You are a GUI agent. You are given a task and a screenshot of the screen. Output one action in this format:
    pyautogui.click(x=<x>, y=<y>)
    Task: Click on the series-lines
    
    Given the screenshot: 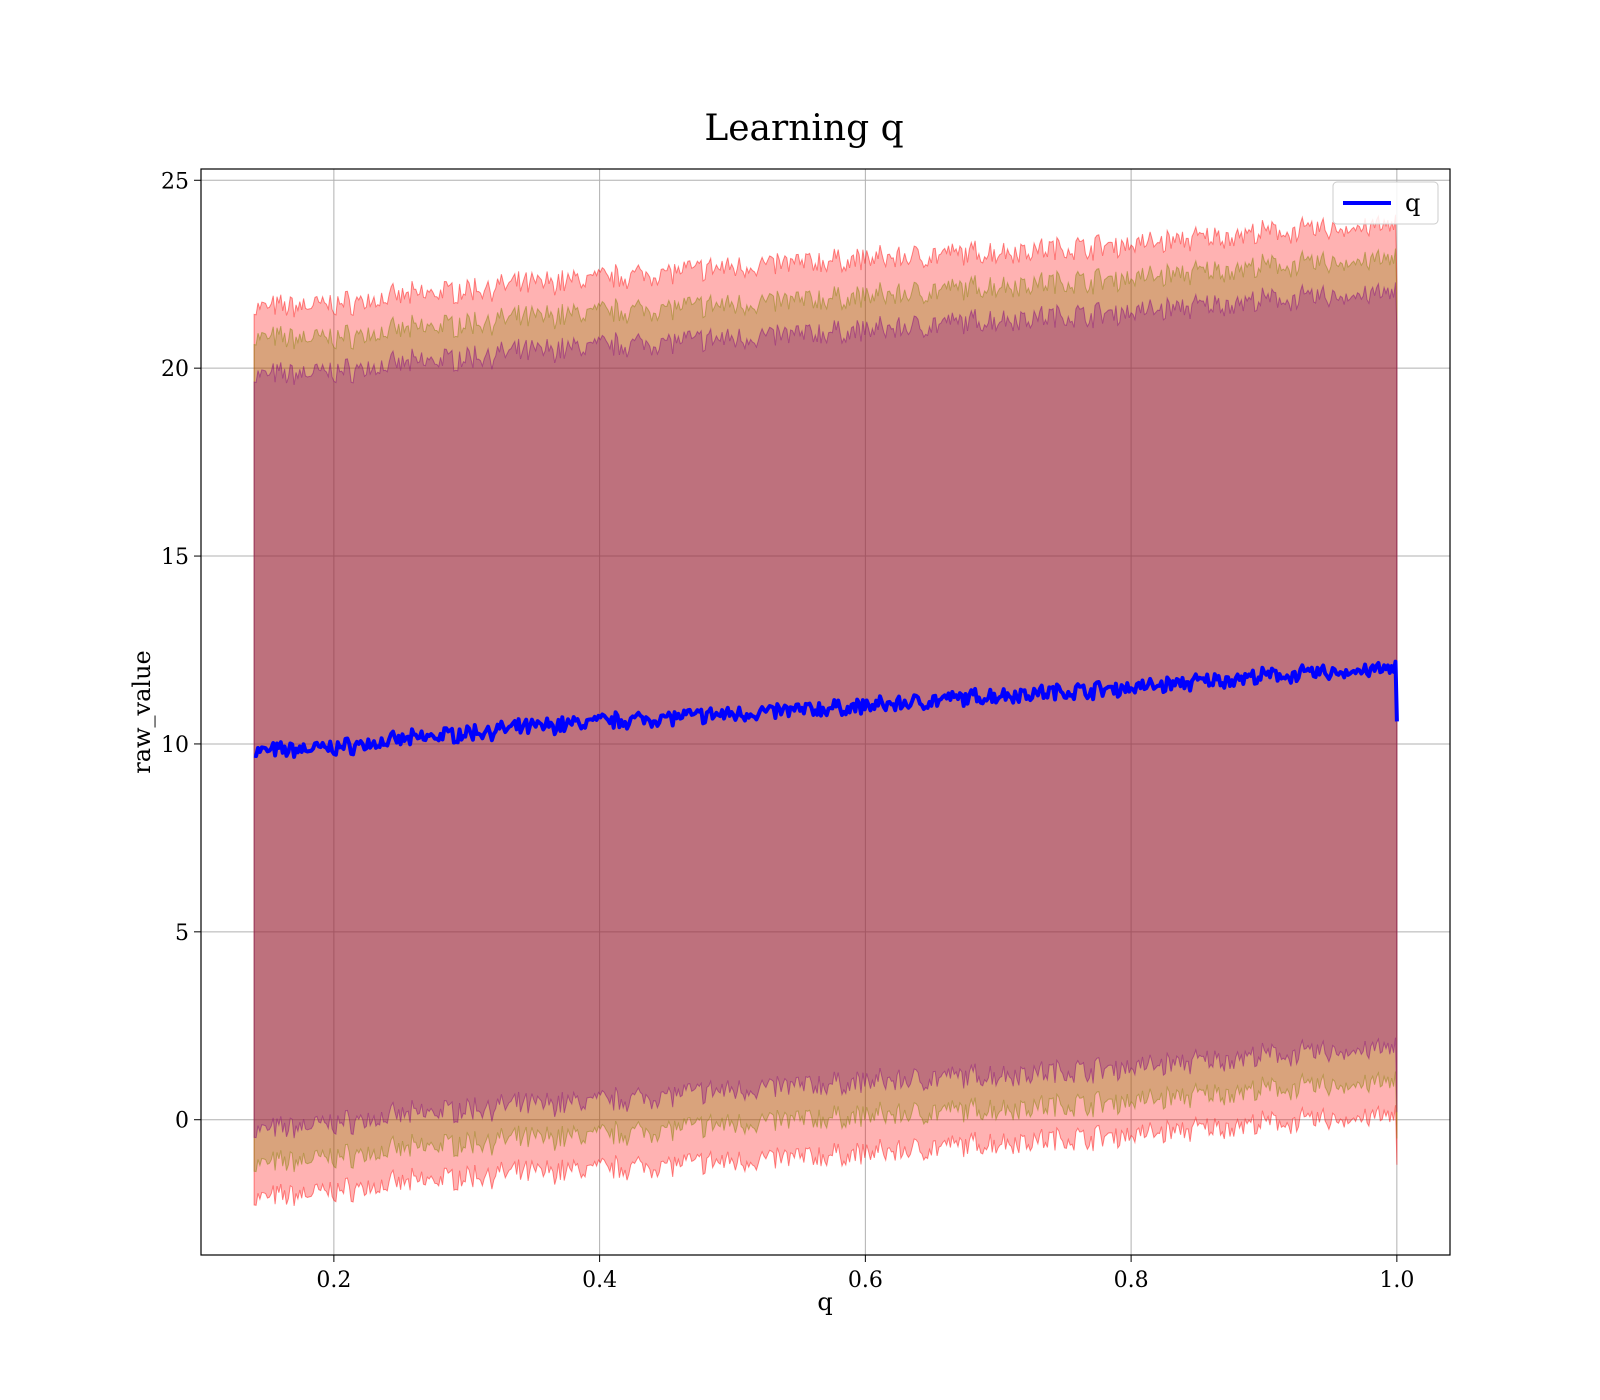 What is the action you would take?
    pyautogui.click(x=826, y=709)
    